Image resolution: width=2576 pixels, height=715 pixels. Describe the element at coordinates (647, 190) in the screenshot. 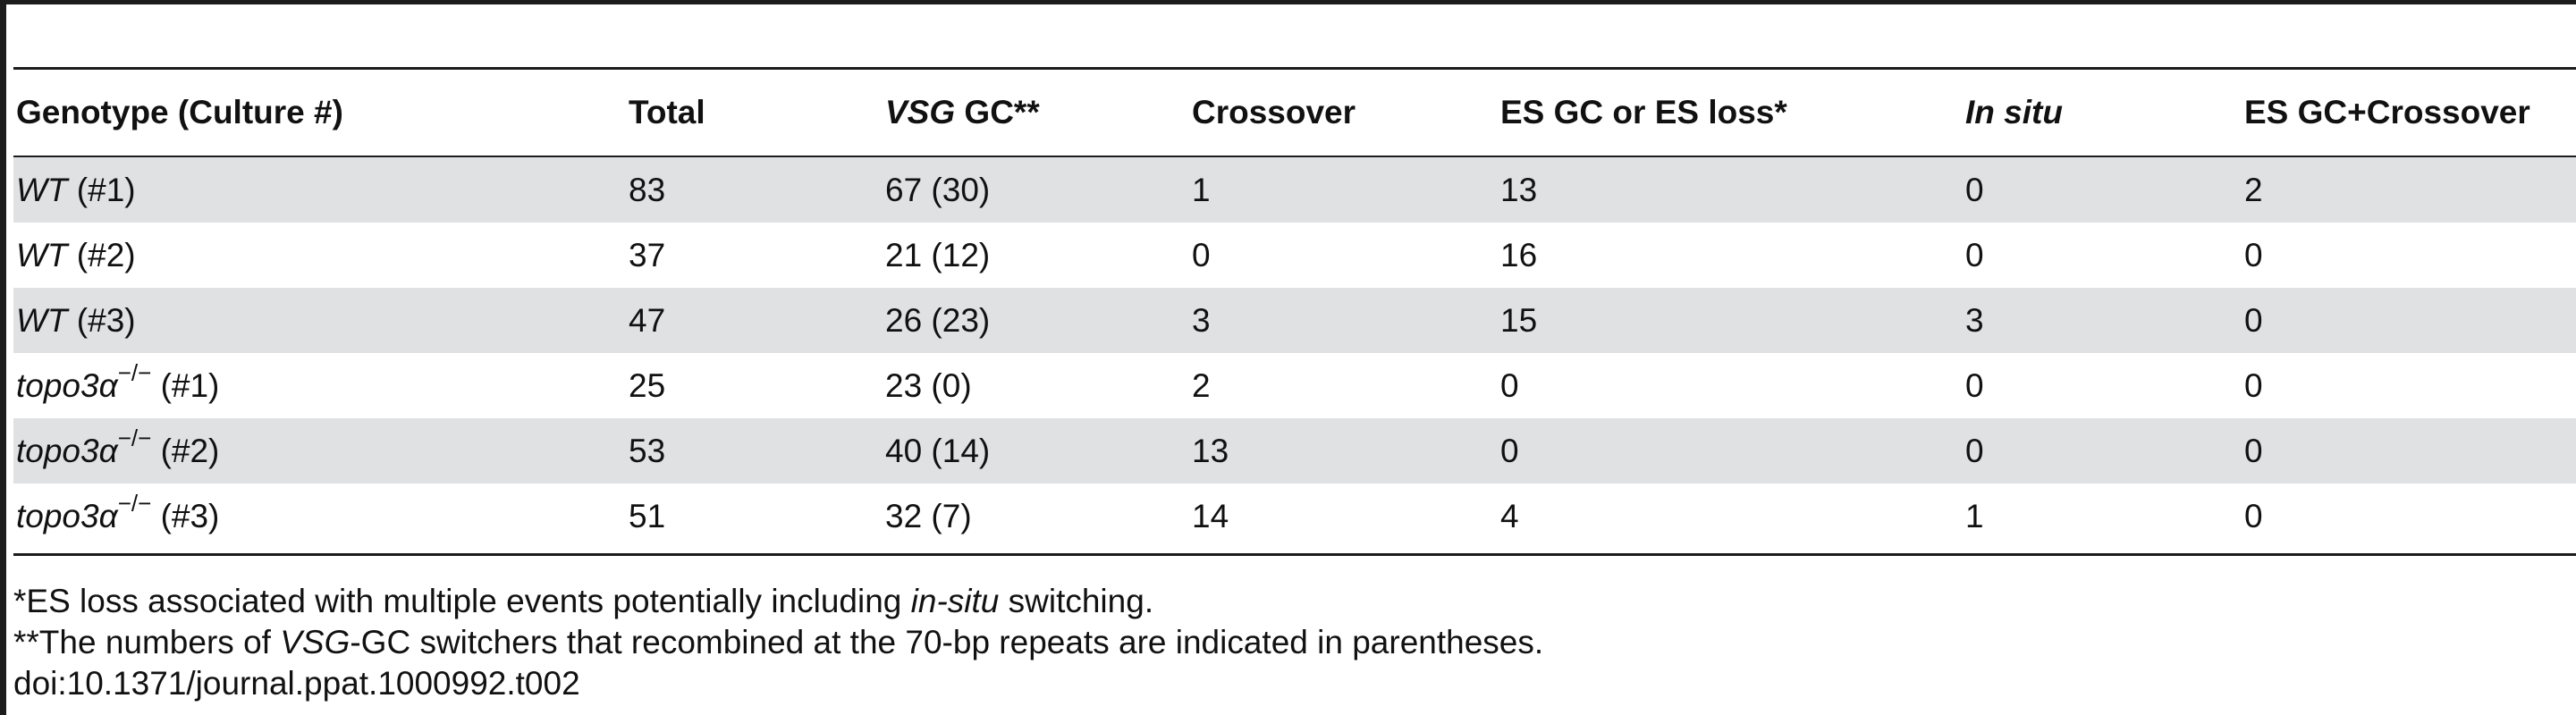

I see `cell-total: 83` at that location.